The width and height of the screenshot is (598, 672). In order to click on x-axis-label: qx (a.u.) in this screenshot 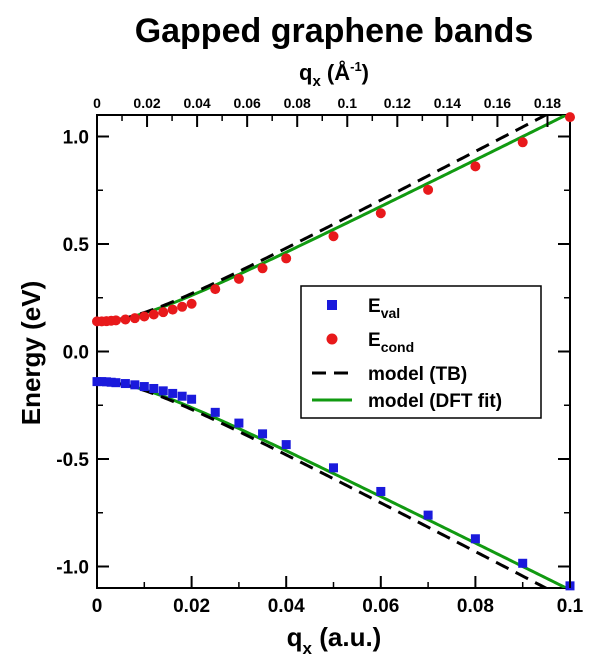, I will do `click(334, 640)`.